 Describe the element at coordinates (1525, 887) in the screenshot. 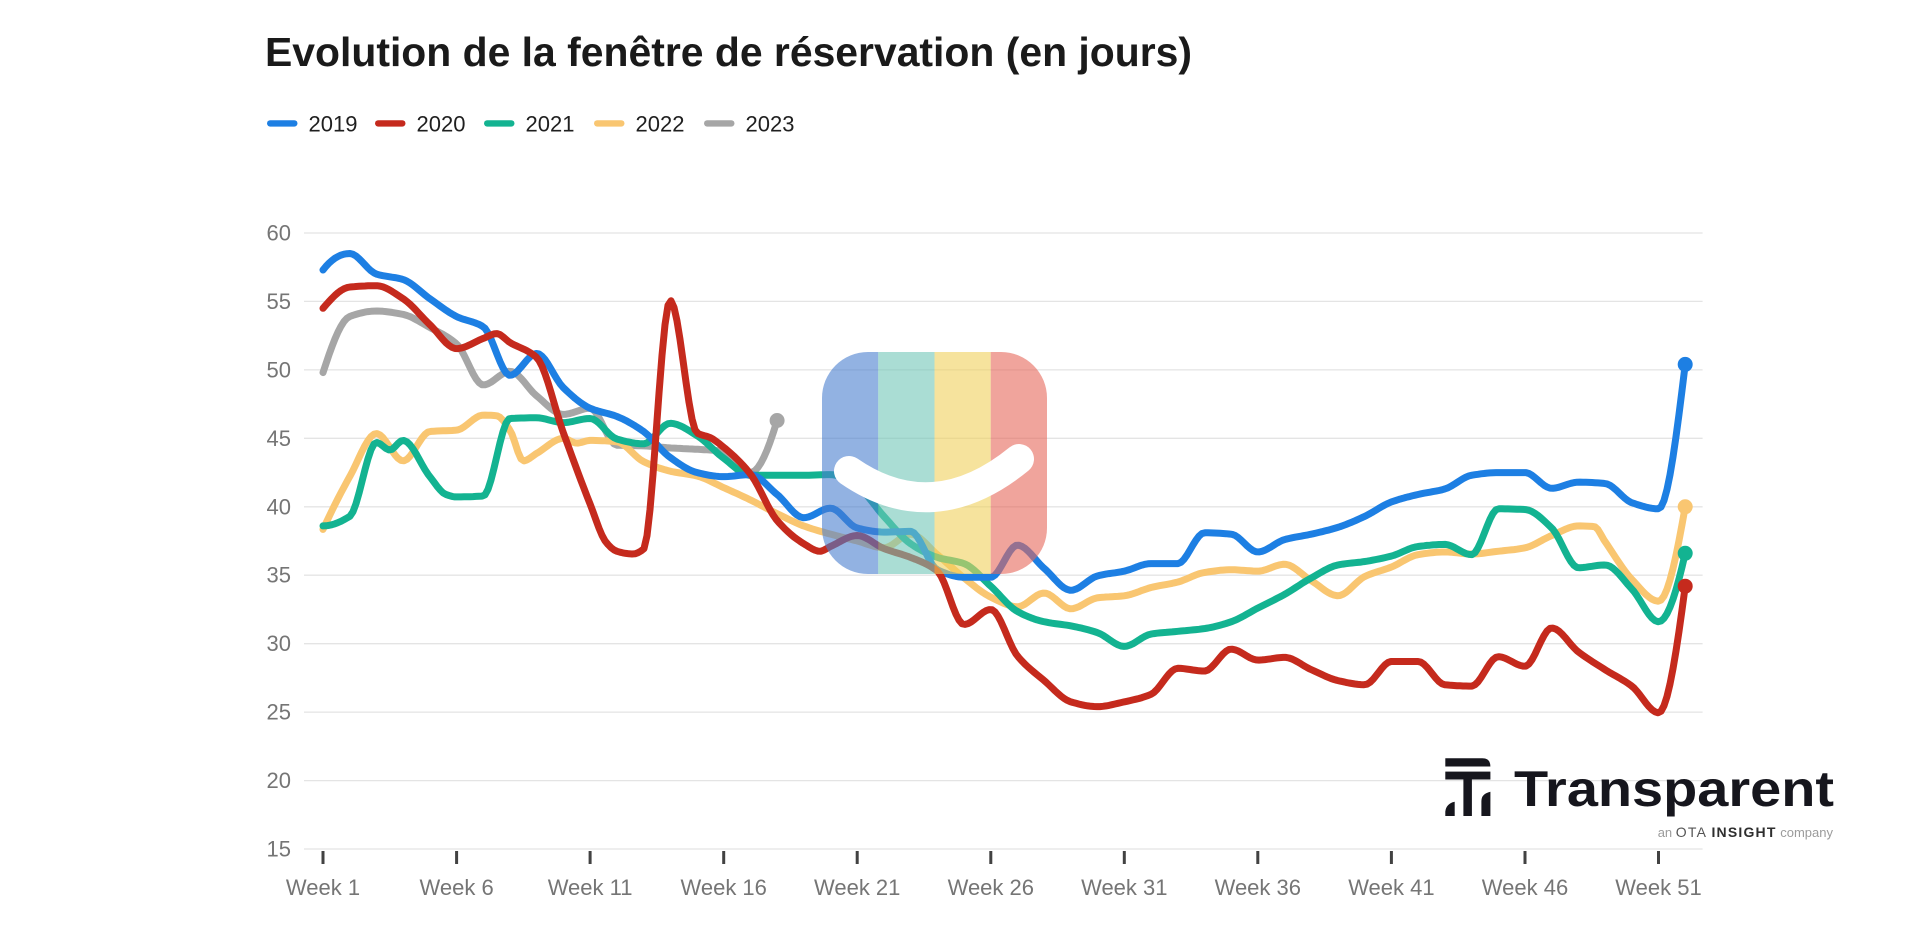

I see `svg-text: Week 46` at that location.